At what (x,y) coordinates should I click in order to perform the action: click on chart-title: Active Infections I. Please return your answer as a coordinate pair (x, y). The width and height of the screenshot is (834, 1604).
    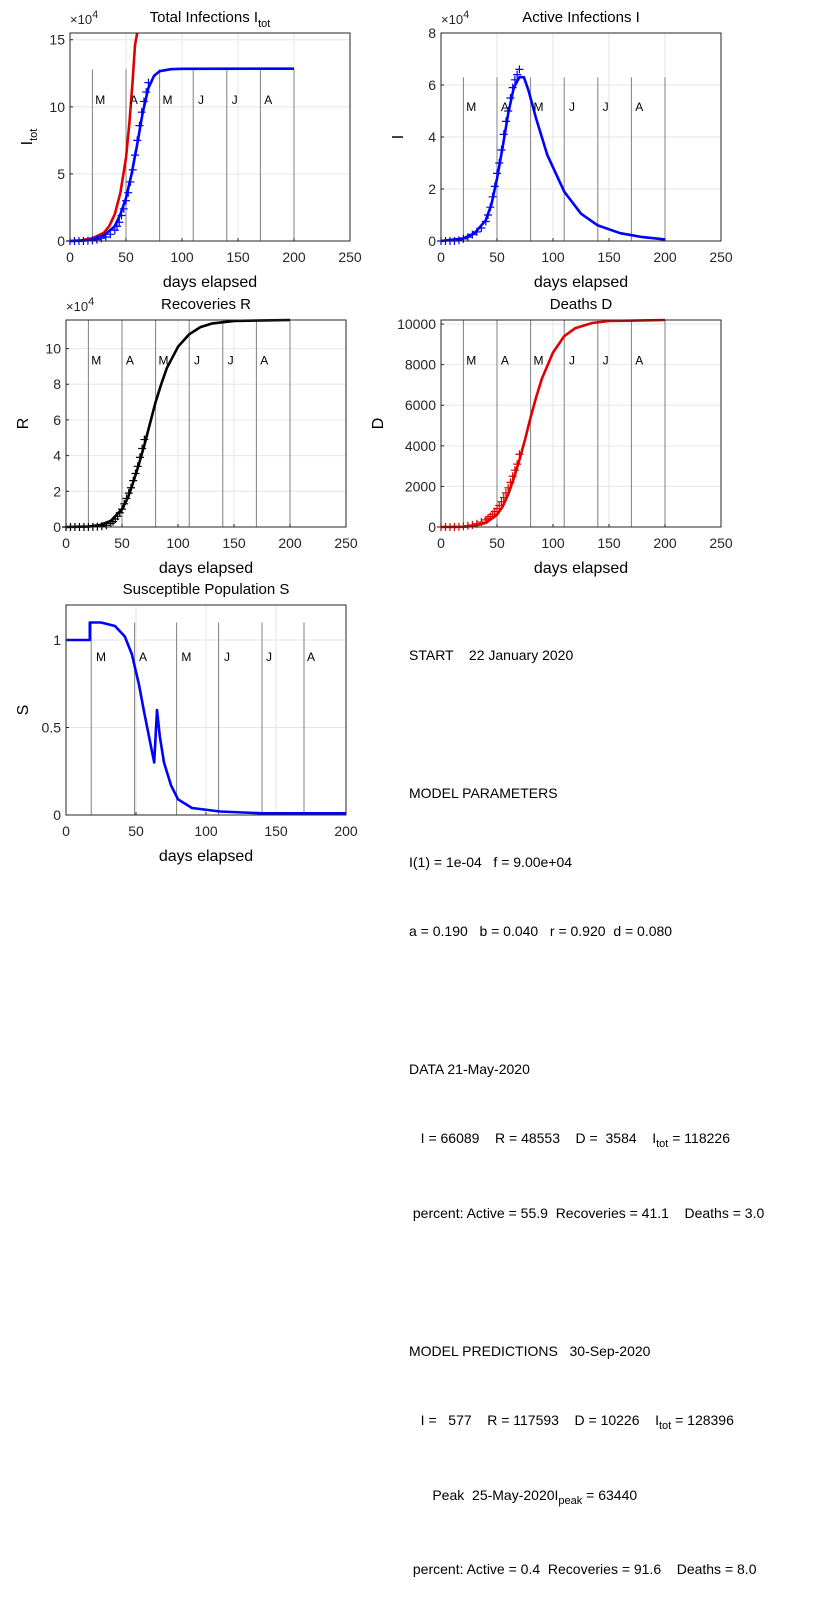
    Looking at the image, I should click on (581, 17).